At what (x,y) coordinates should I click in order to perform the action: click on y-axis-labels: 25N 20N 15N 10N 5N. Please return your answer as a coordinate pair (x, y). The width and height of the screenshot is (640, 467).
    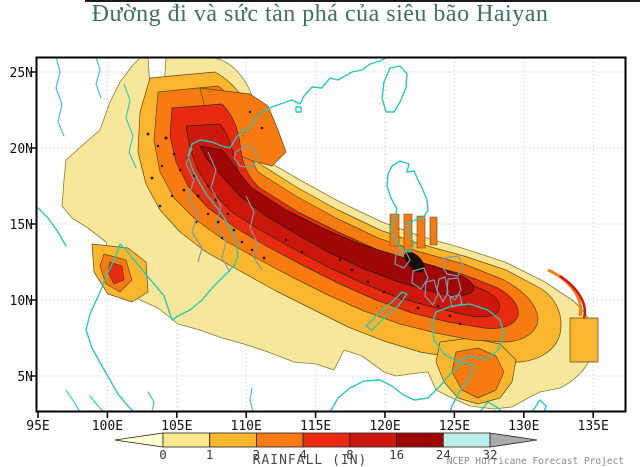
    Looking at the image, I should click on (21, 225).